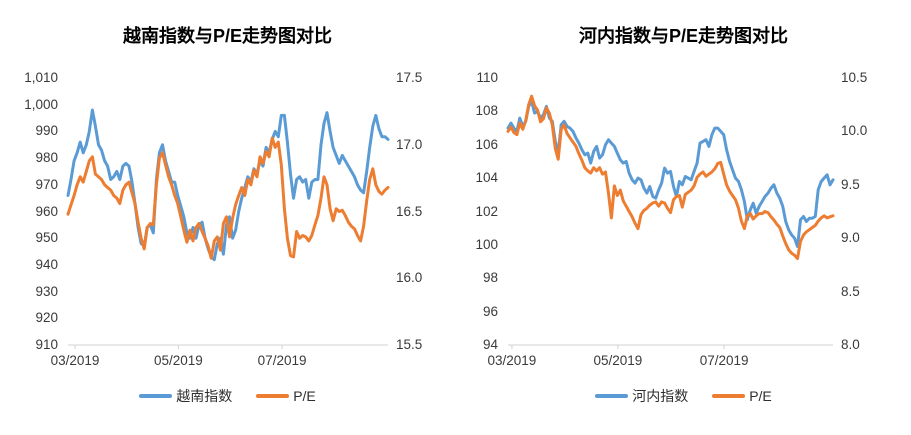 The width and height of the screenshot is (911, 435). I want to click on y-axis-right-tick-label: 9.5, so click(850, 184).